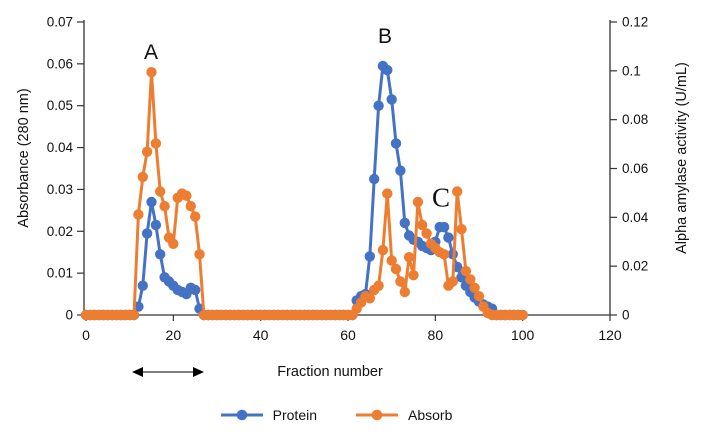 The height and width of the screenshot is (434, 710). What do you see at coordinates (635, 22) in the screenshot?
I see `right-y-tick-label: 0.12` at bounding box center [635, 22].